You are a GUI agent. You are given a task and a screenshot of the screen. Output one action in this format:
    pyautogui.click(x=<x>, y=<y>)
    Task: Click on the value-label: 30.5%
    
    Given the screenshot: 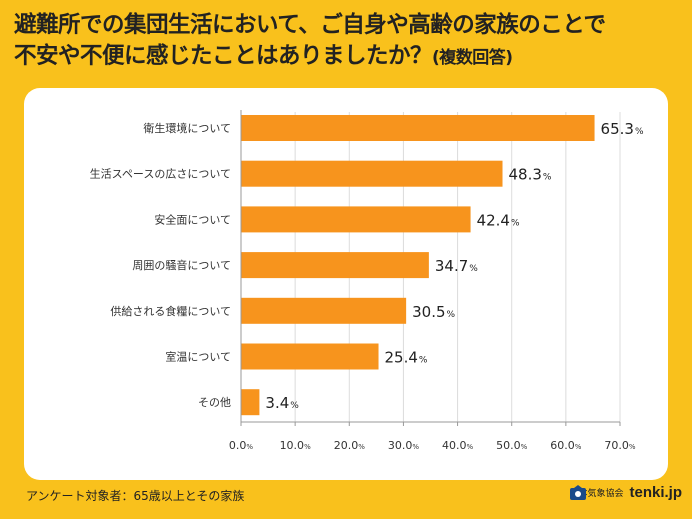 What is the action you would take?
    pyautogui.click(x=433, y=312)
    